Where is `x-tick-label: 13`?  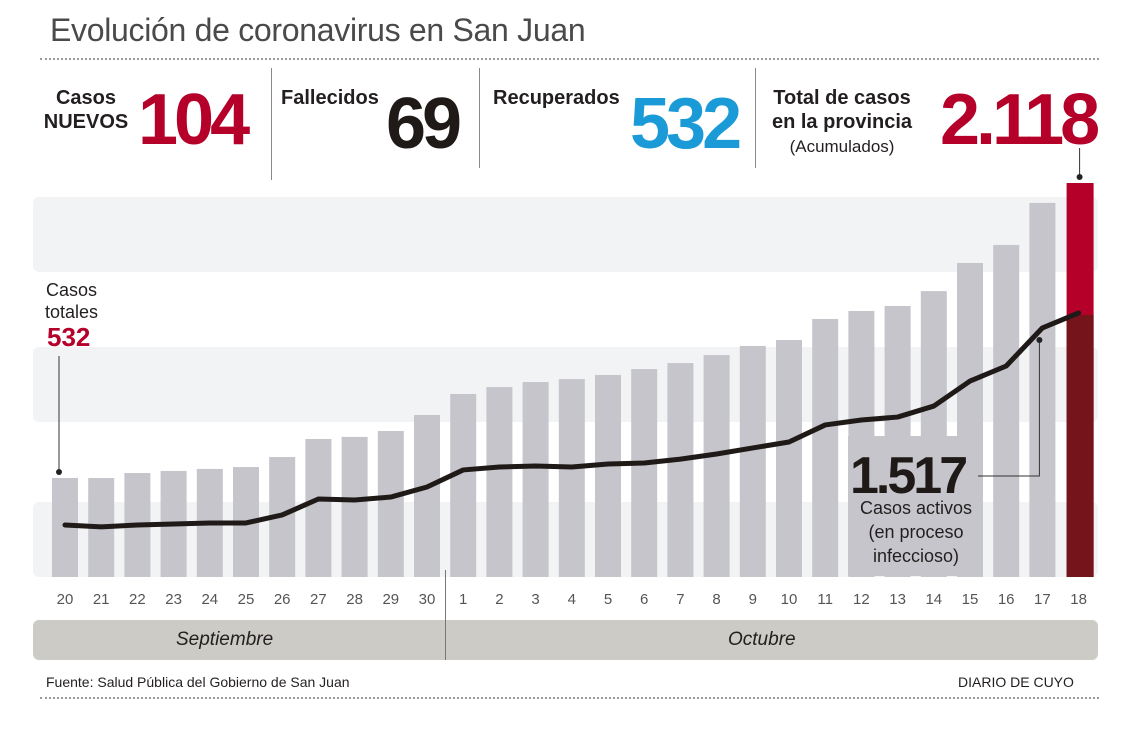
x-tick-label: 13 is located at coordinates (897, 599).